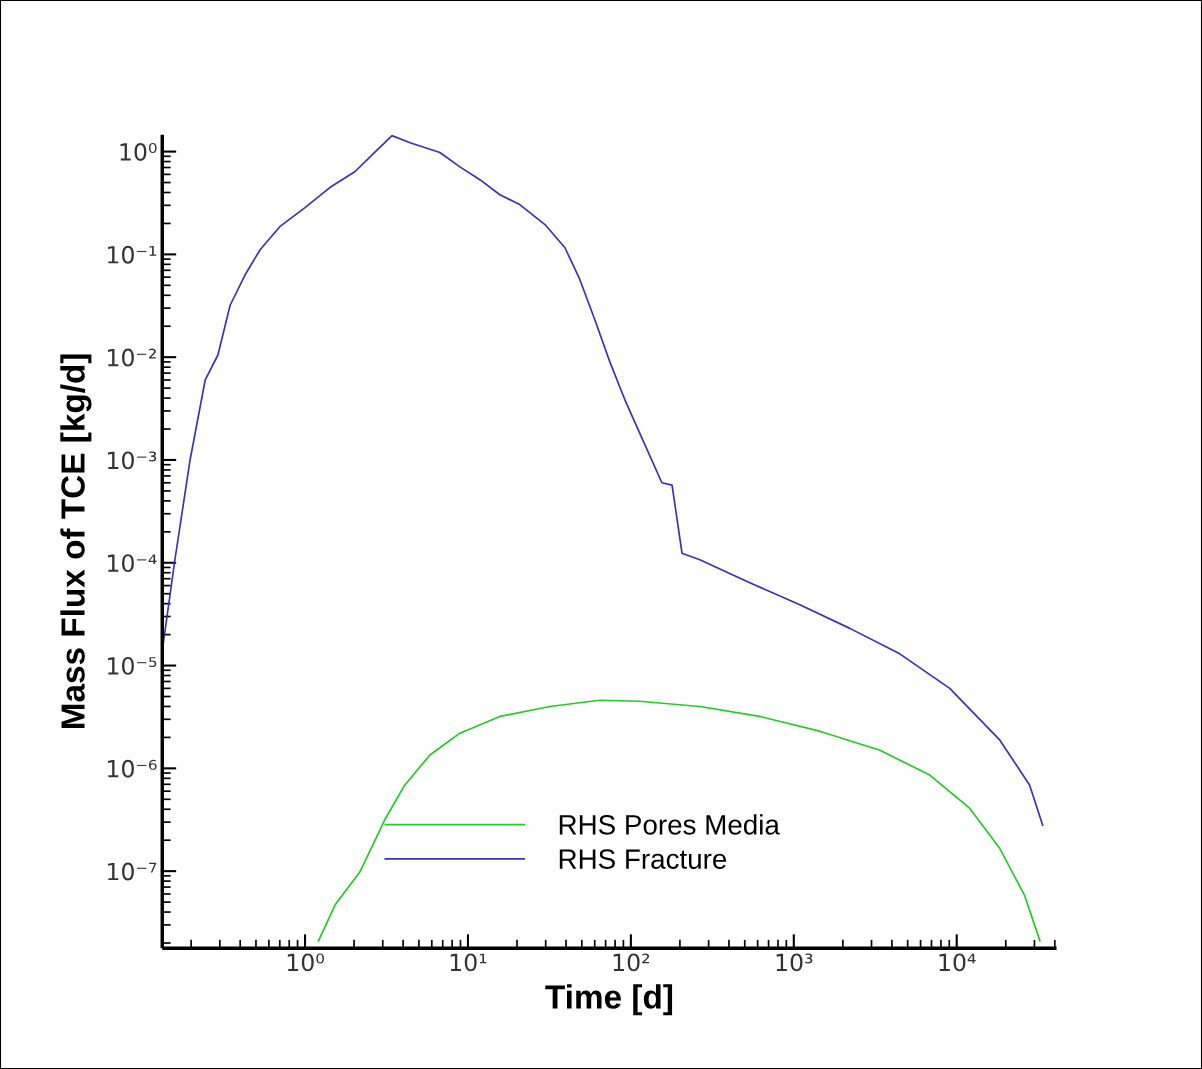  I want to click on y-tick-label: 10⁻¹, so click(132, 254).